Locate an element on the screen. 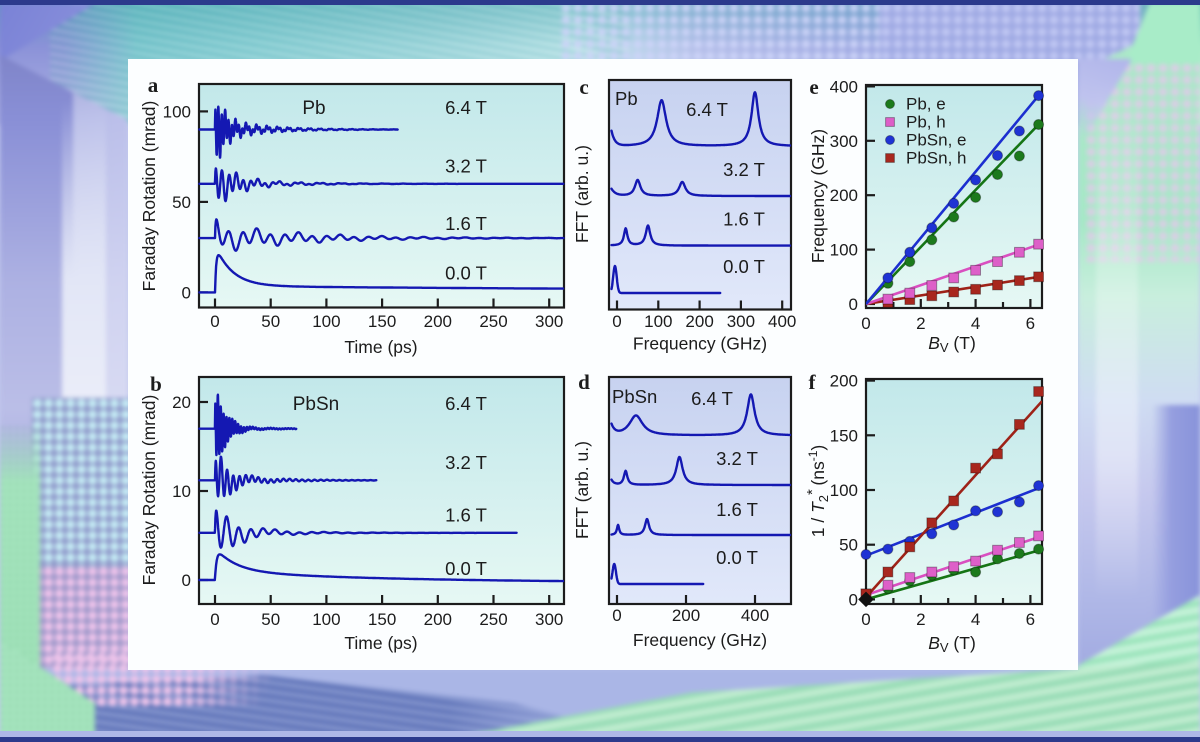  svg-text: 1 / T2* (ns-1) is located at coordinates (817, 491).